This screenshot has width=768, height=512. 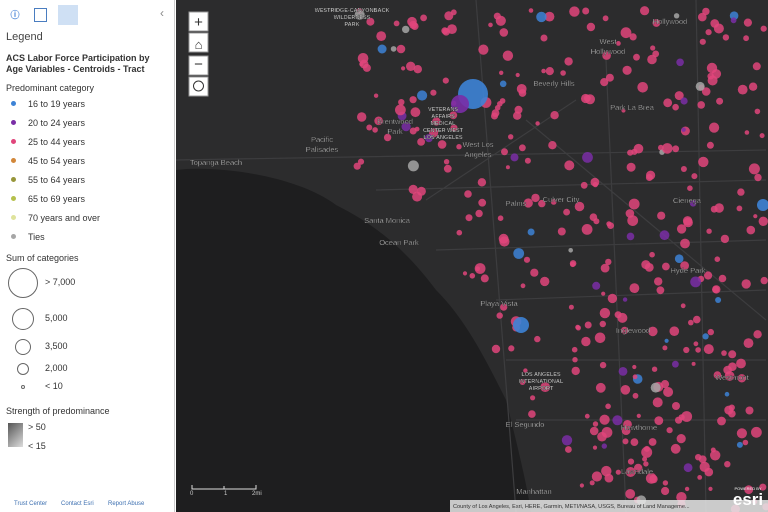 I want to click on legend-tab, so click(x=68, y=15).